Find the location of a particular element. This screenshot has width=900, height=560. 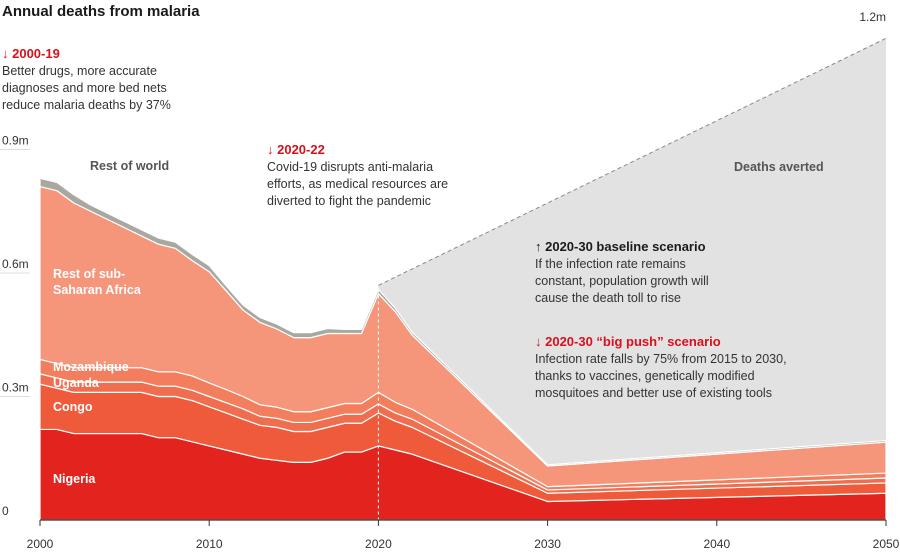

annotation-baseline-head: ↑ 2020-30 baseline scenario is located at coordinates (620, 246).